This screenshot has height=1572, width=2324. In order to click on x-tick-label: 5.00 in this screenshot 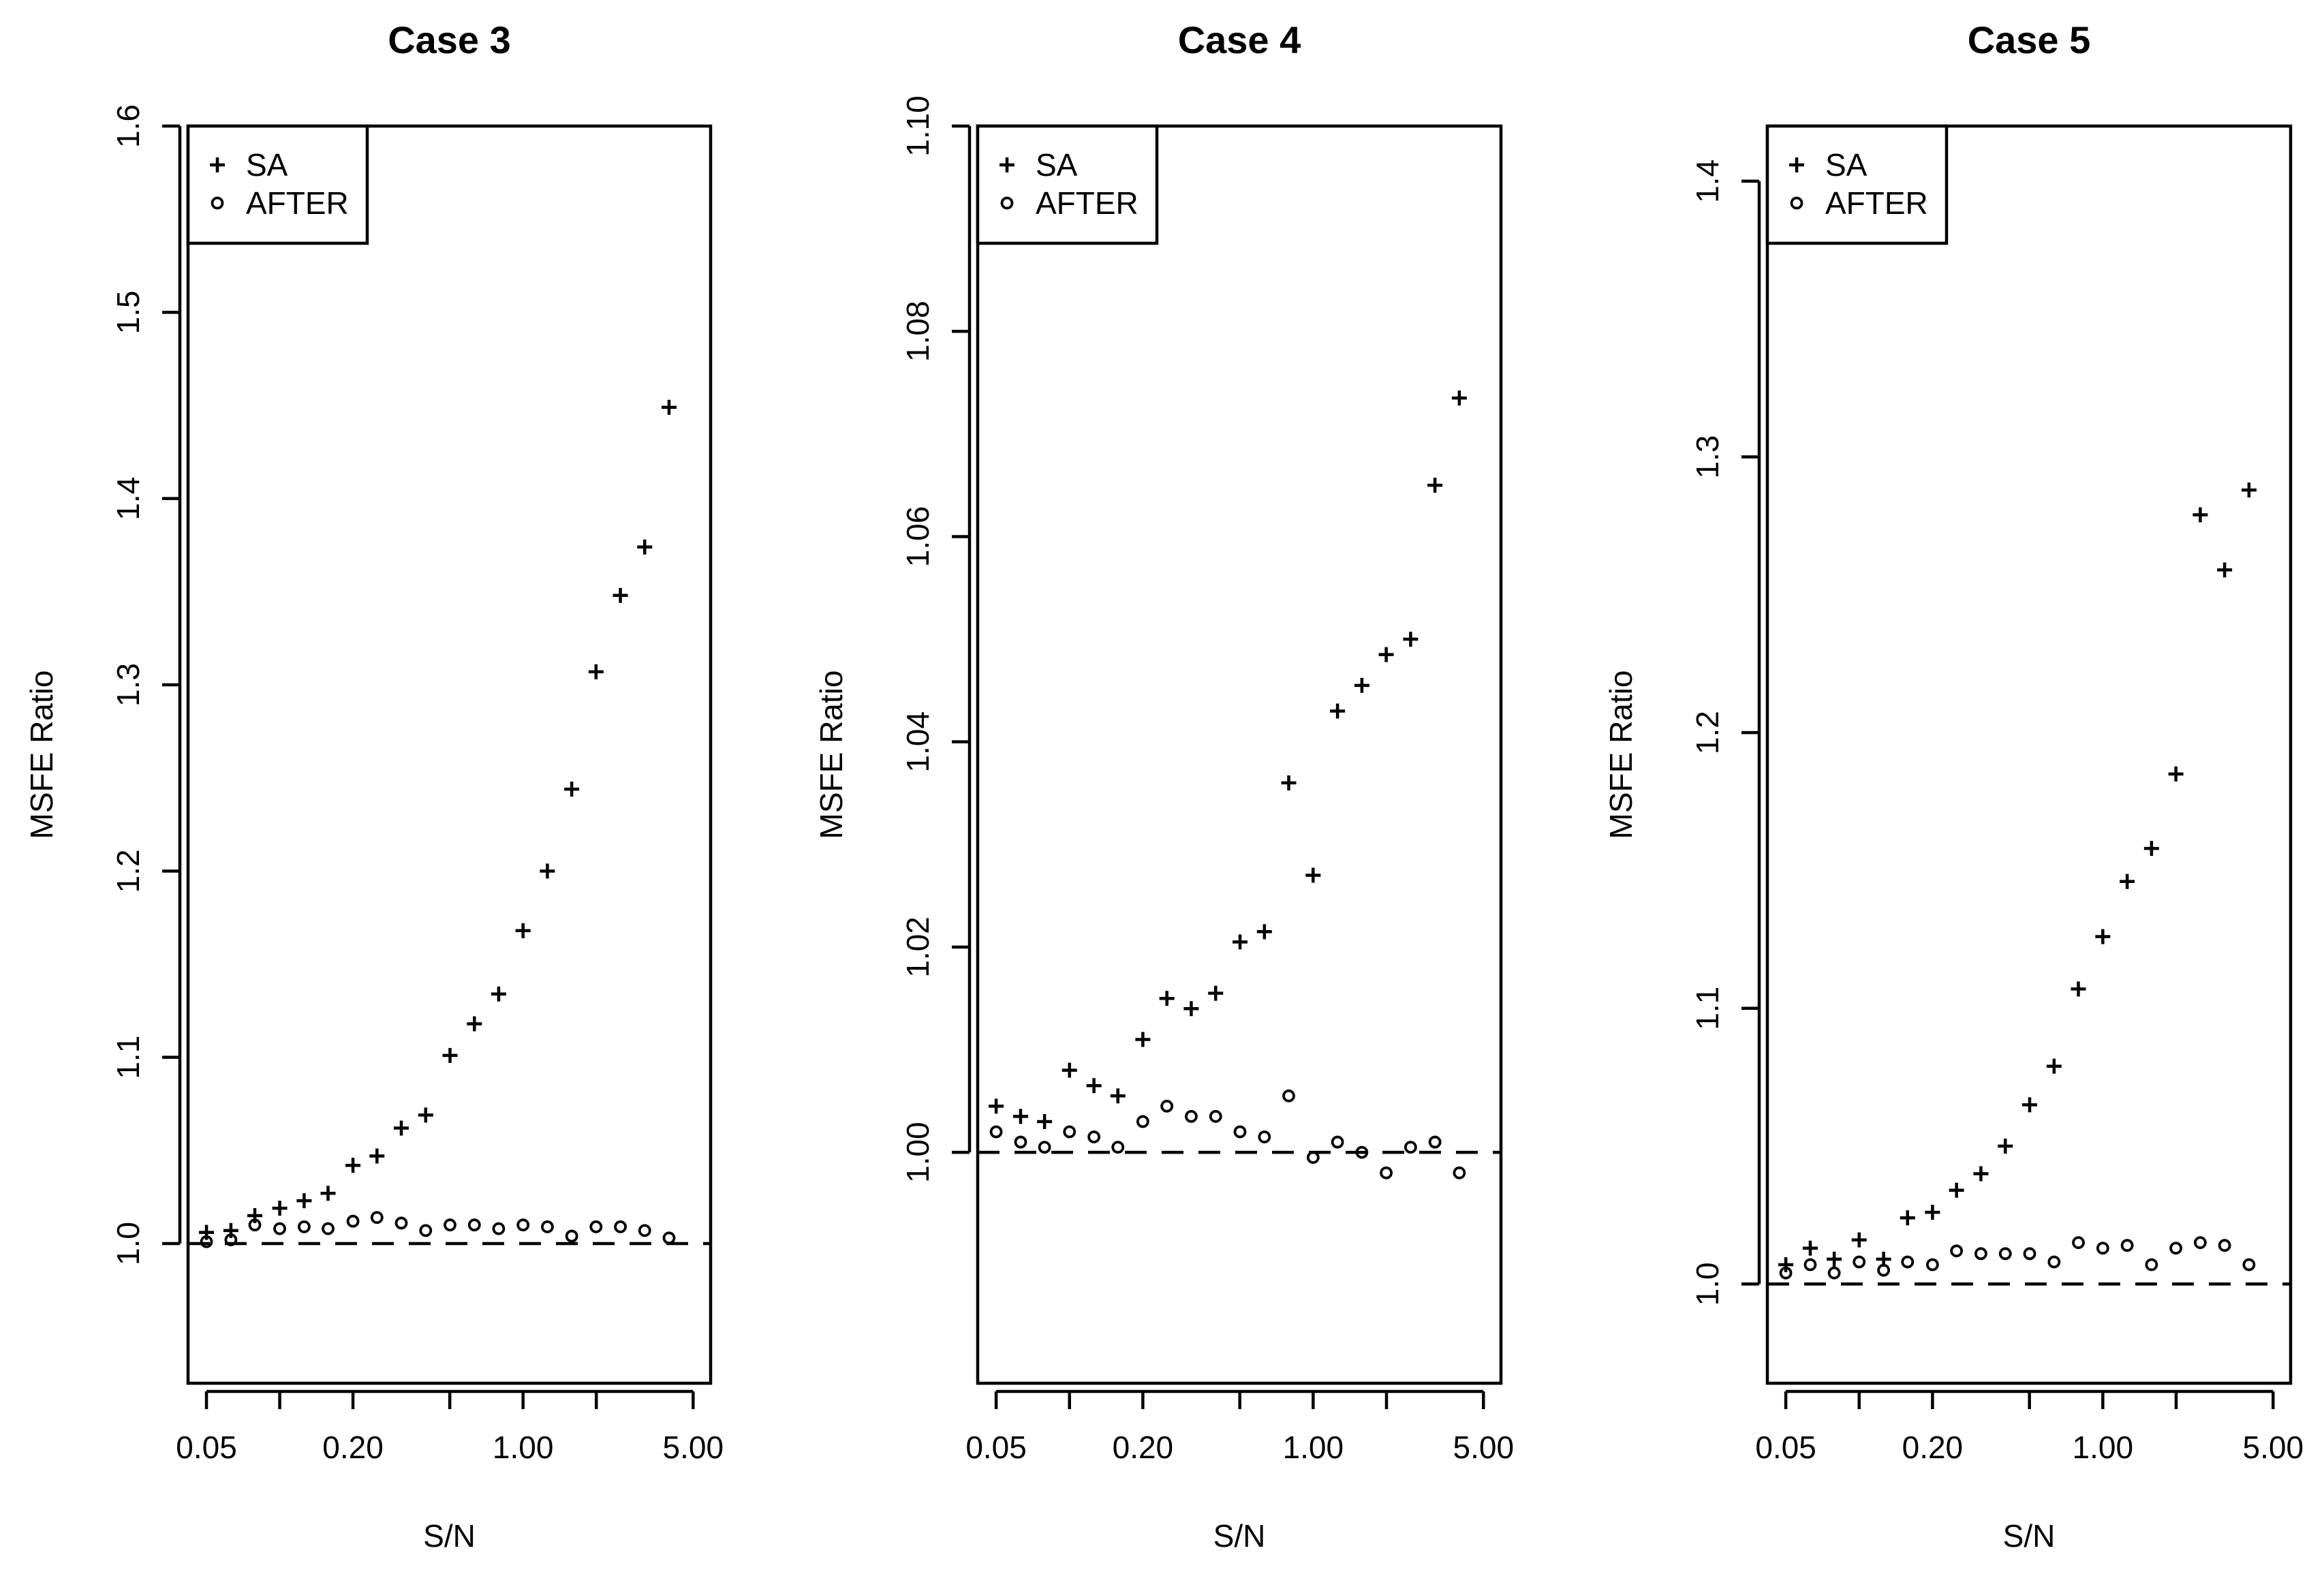, I will do `click(694, 1447)`.